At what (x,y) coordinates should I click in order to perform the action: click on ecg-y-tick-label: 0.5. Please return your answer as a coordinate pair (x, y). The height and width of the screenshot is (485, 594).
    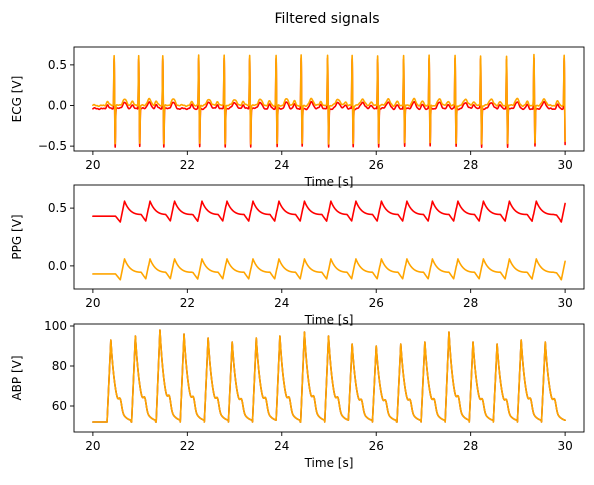
    Looking at the image, I should click on (57, 65).